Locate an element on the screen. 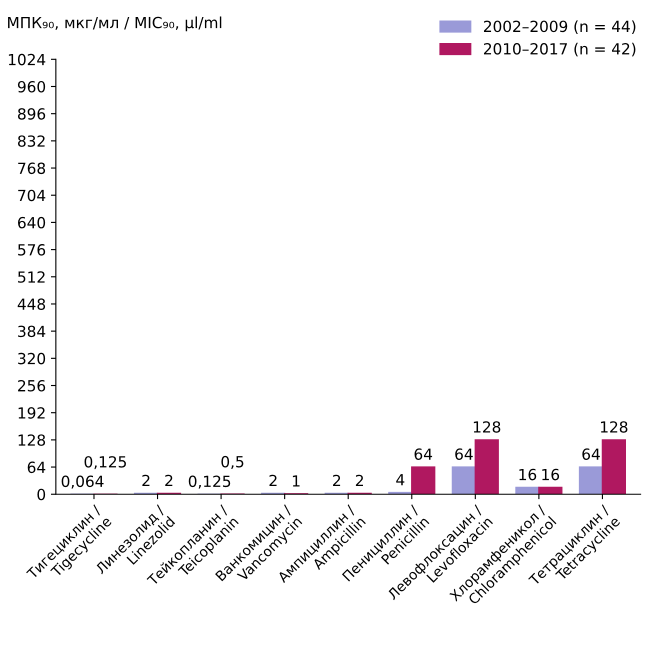  y-tick-label: 832 is located at coordinates (31, 141).